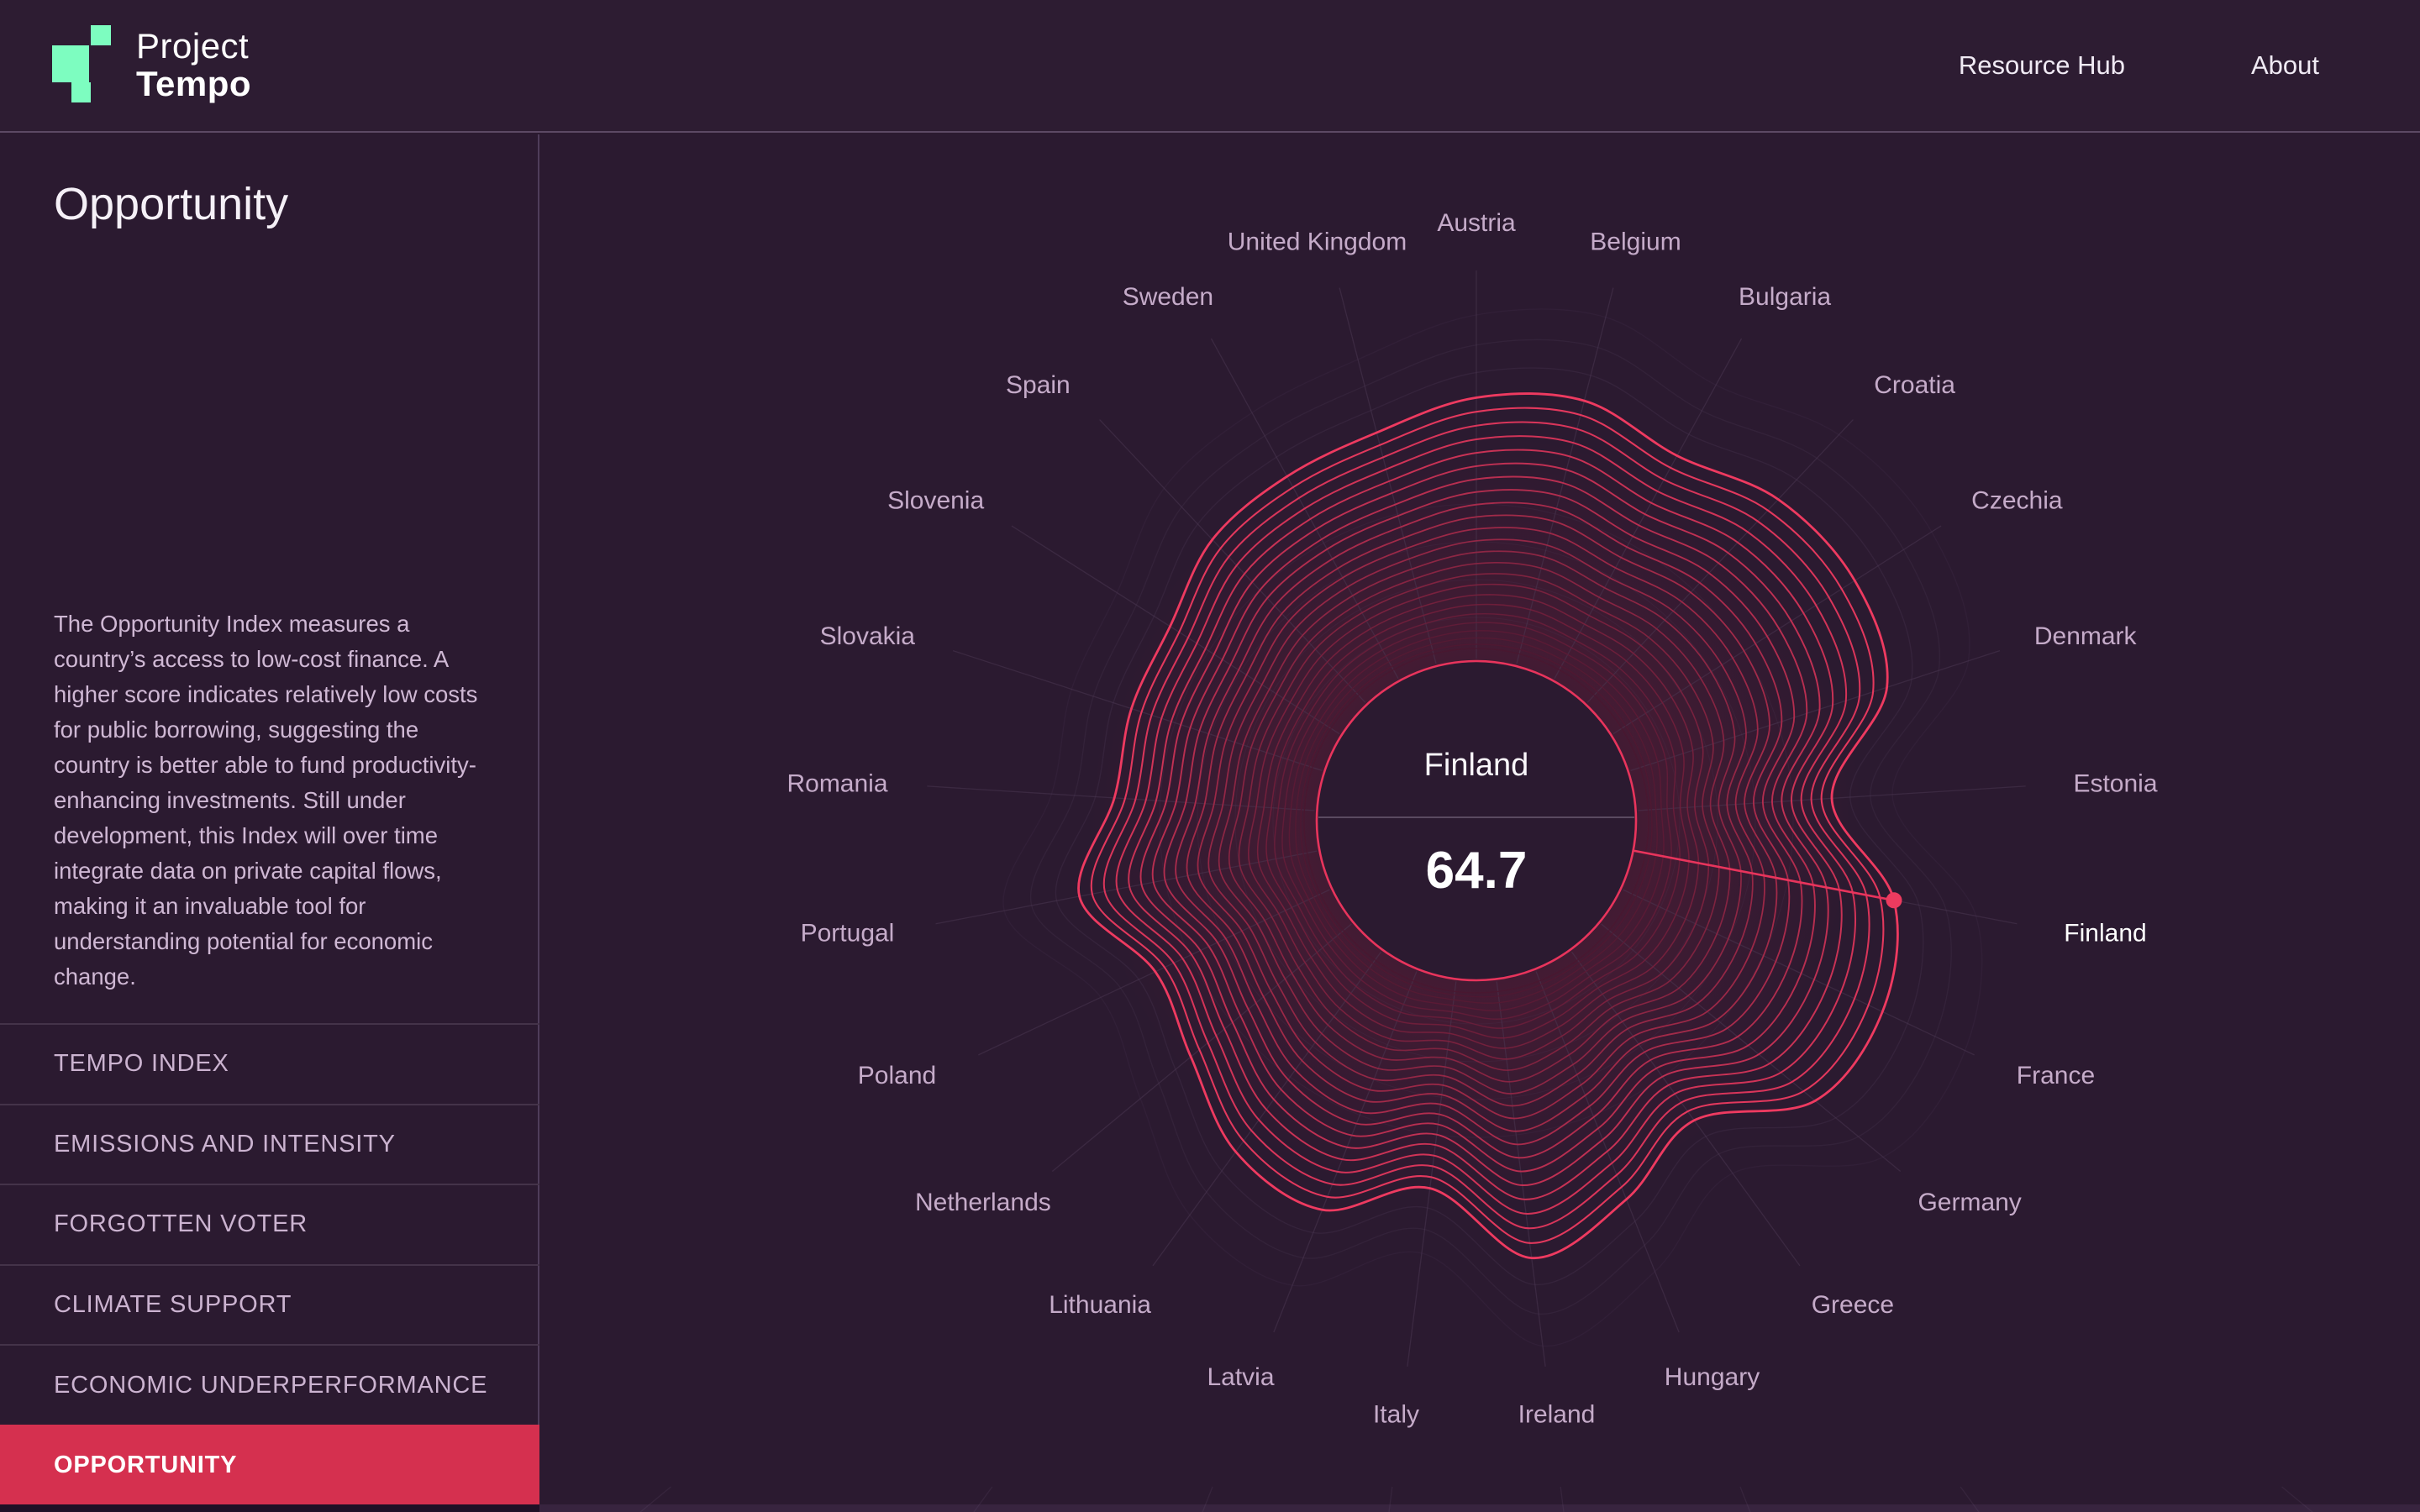  What do you see at coordinates (269, 1304) in the screenshot?
I see `sidebar-item-climate-support: CLIMATE SUPPORT` at bounding box center [269, 1304].